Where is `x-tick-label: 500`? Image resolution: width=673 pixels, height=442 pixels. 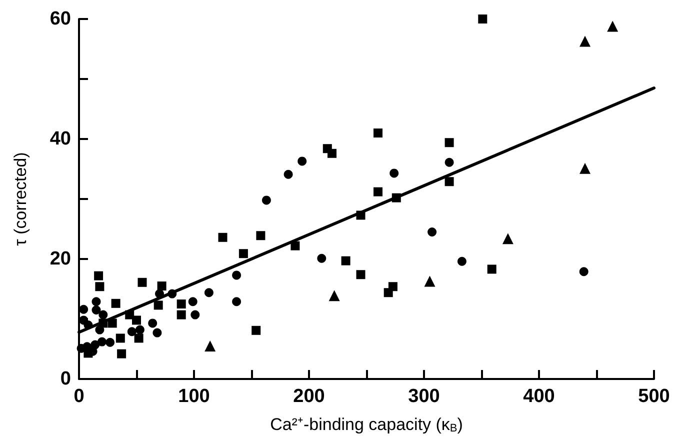 x-tick-label: 500 is located at coordinates (654, 396).